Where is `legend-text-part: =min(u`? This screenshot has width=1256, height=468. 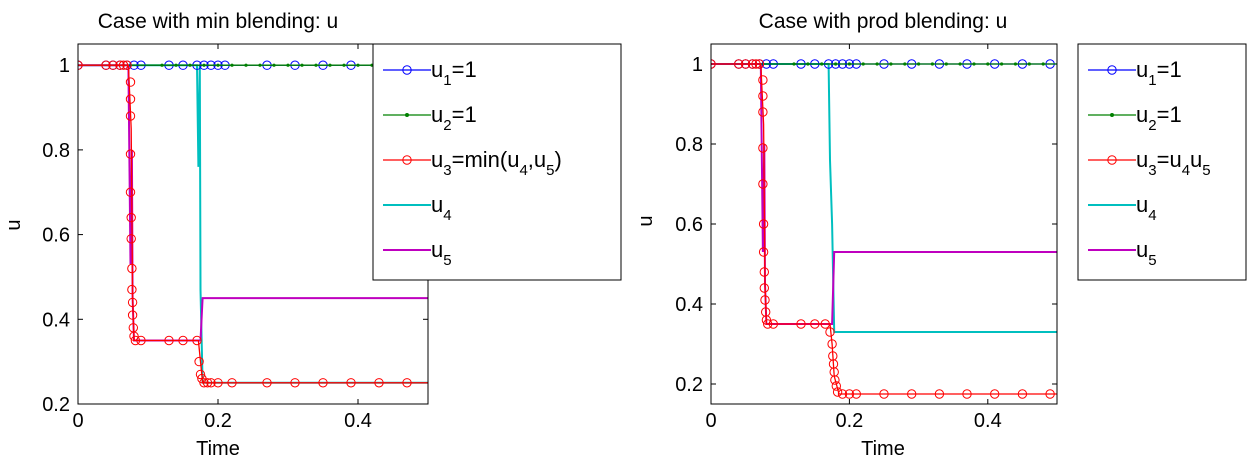 legend-text-part: =min(u is located at coordinates (486, 159).